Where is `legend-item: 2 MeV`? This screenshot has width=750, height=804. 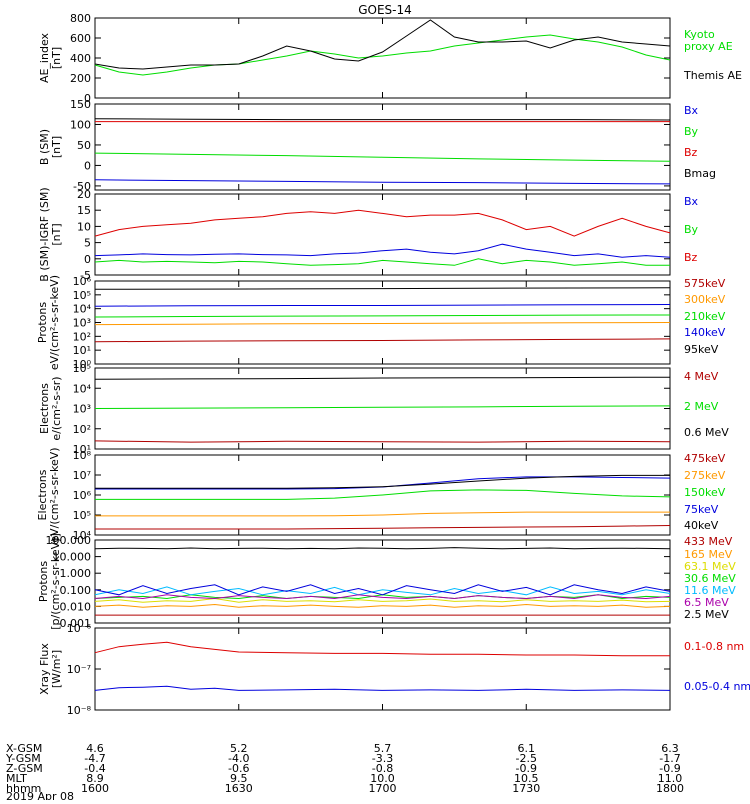
legend-item: 2 MeV is located at coordinates (701, 406).